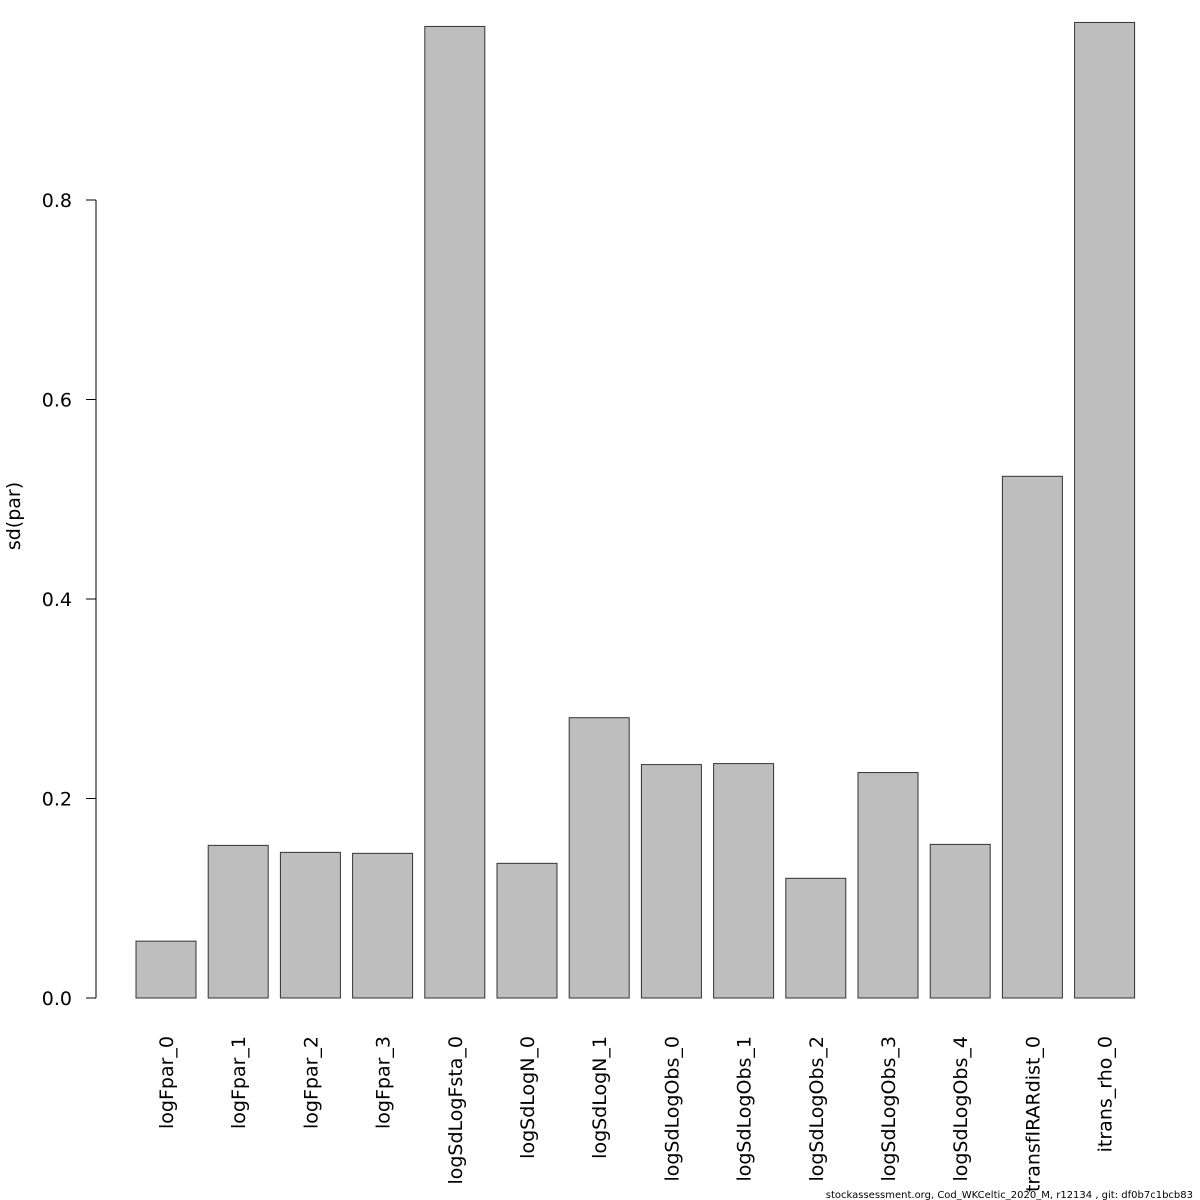  What do you see at coordinates (672, 1109) in the screenshot?
I see `category-label: logSdLogObs_0` at bounding box center [672, 1109].